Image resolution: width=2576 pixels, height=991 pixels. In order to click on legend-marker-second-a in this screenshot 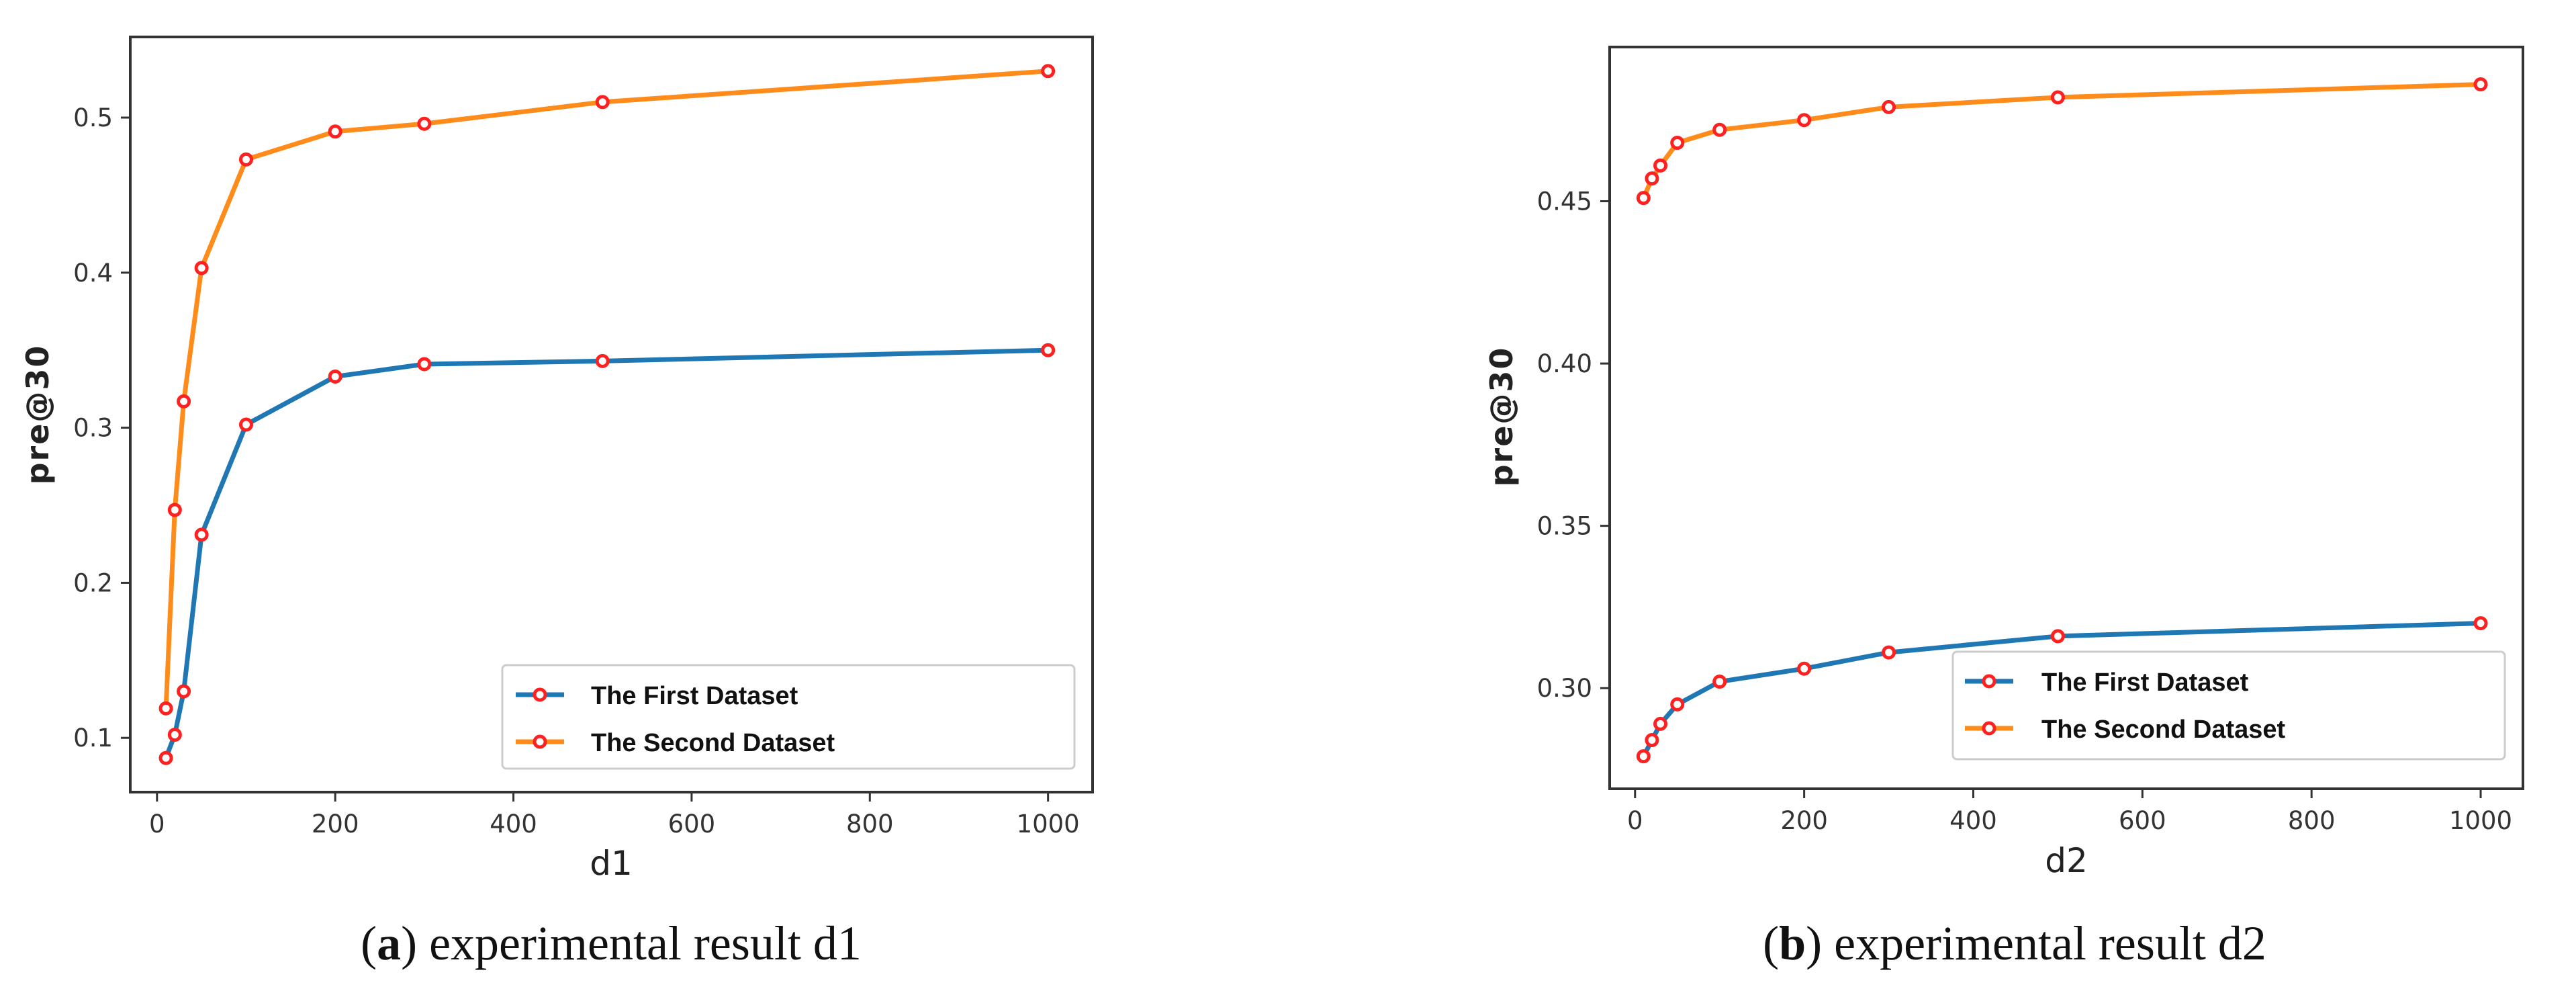, I will do `click(540, 741)`.